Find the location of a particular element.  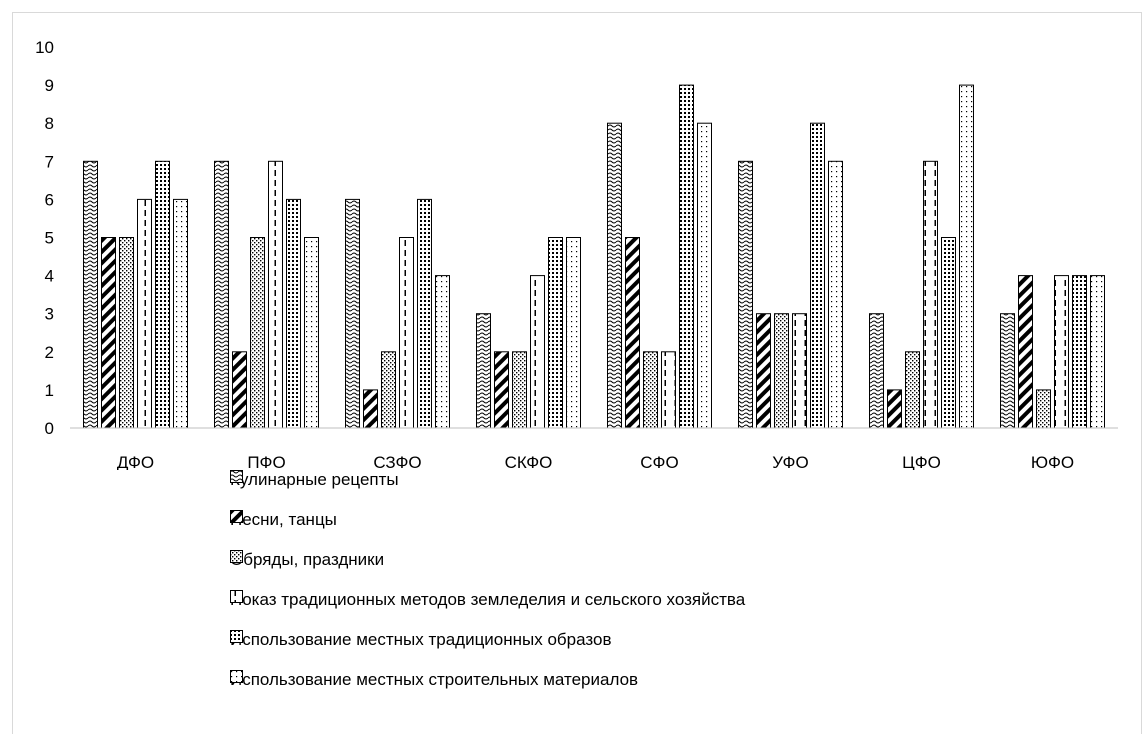

y-tick-label: 2 is located at coordinates (49, 352).